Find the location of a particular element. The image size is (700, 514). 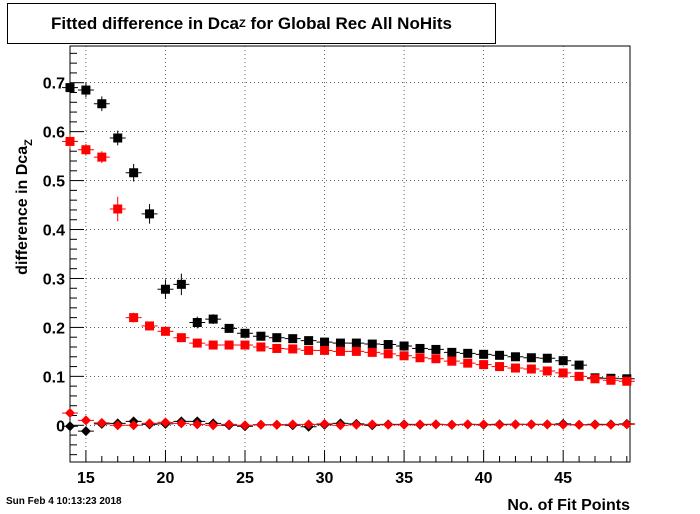

datestamp: Sun Feb 4 10:13:23 2018 is located at coordinates (64, 501).